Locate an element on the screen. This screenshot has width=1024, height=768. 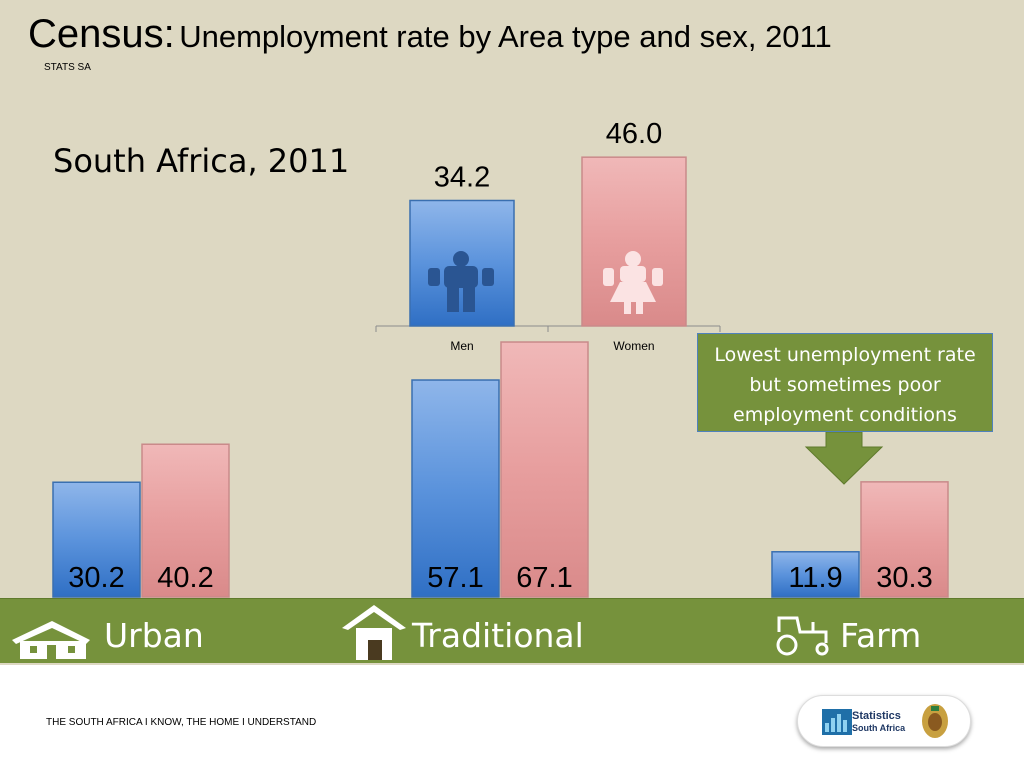
bar-farm-men is located at coordinates (815, 574).